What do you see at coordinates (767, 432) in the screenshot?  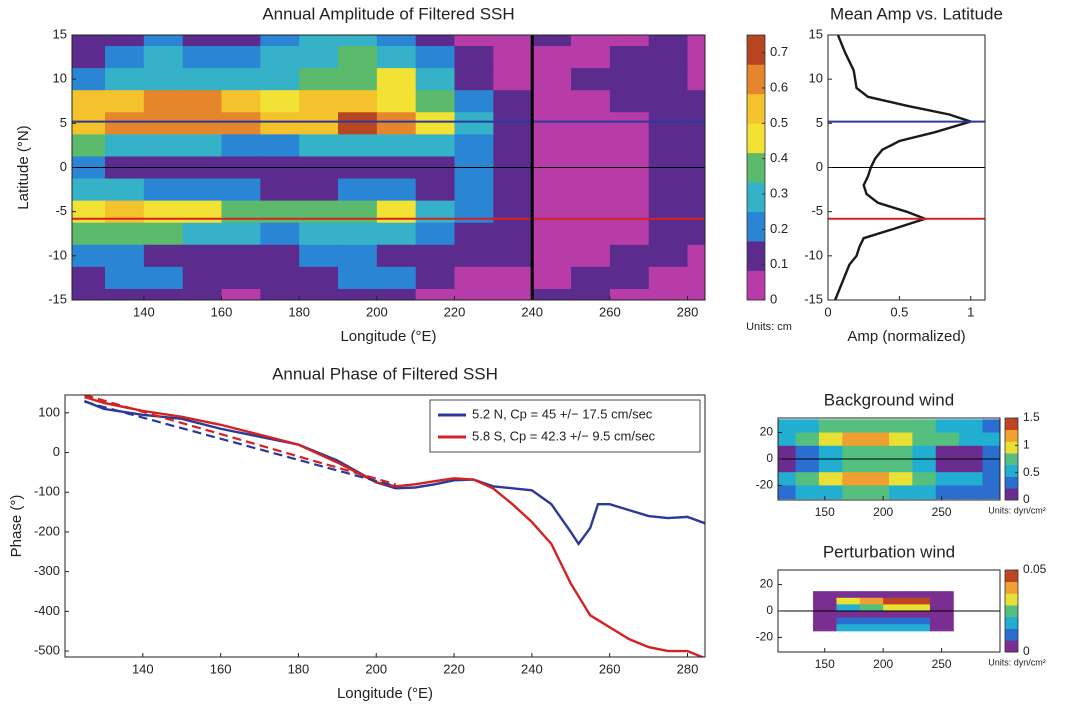 I see `y-tick-label: 20` at bounding box center [767, 432].